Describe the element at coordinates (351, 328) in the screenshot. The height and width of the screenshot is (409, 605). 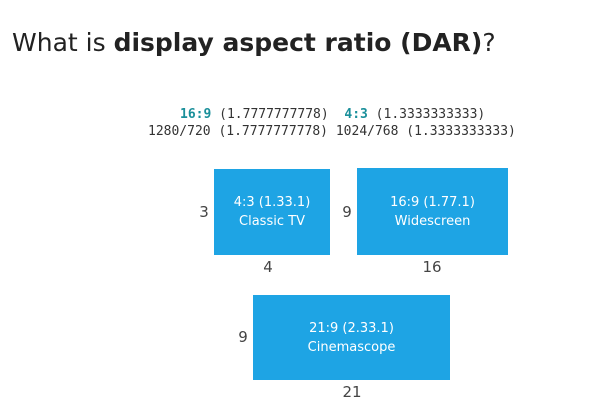
I see `box-ratio: 21:9 (2.33.1)` at that location.